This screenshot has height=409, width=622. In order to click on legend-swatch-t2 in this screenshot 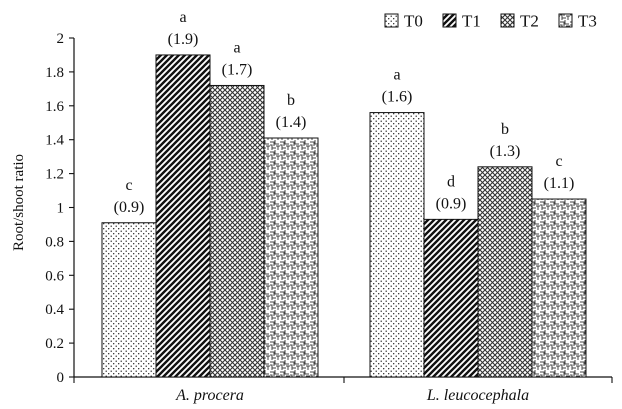, I will do `click(507, 20)`.